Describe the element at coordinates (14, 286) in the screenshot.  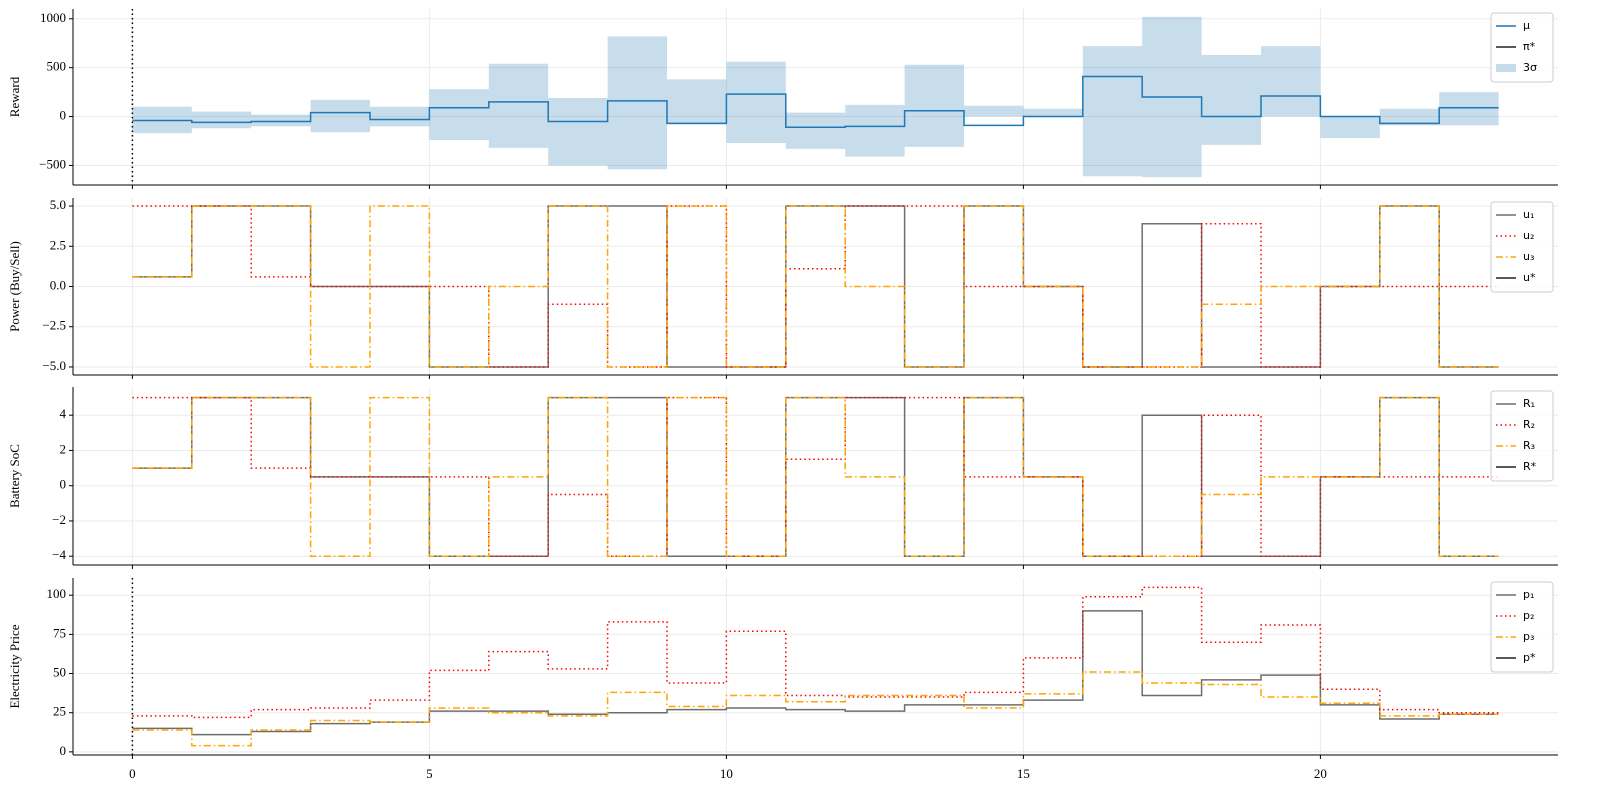
I see `y-axis-label: Power (Buy/Sell)` at that location.